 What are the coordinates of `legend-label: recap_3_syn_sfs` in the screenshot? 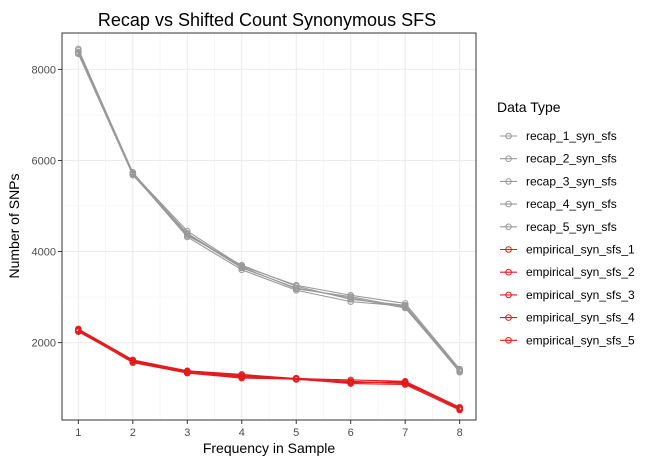 It's located at (571, 181).